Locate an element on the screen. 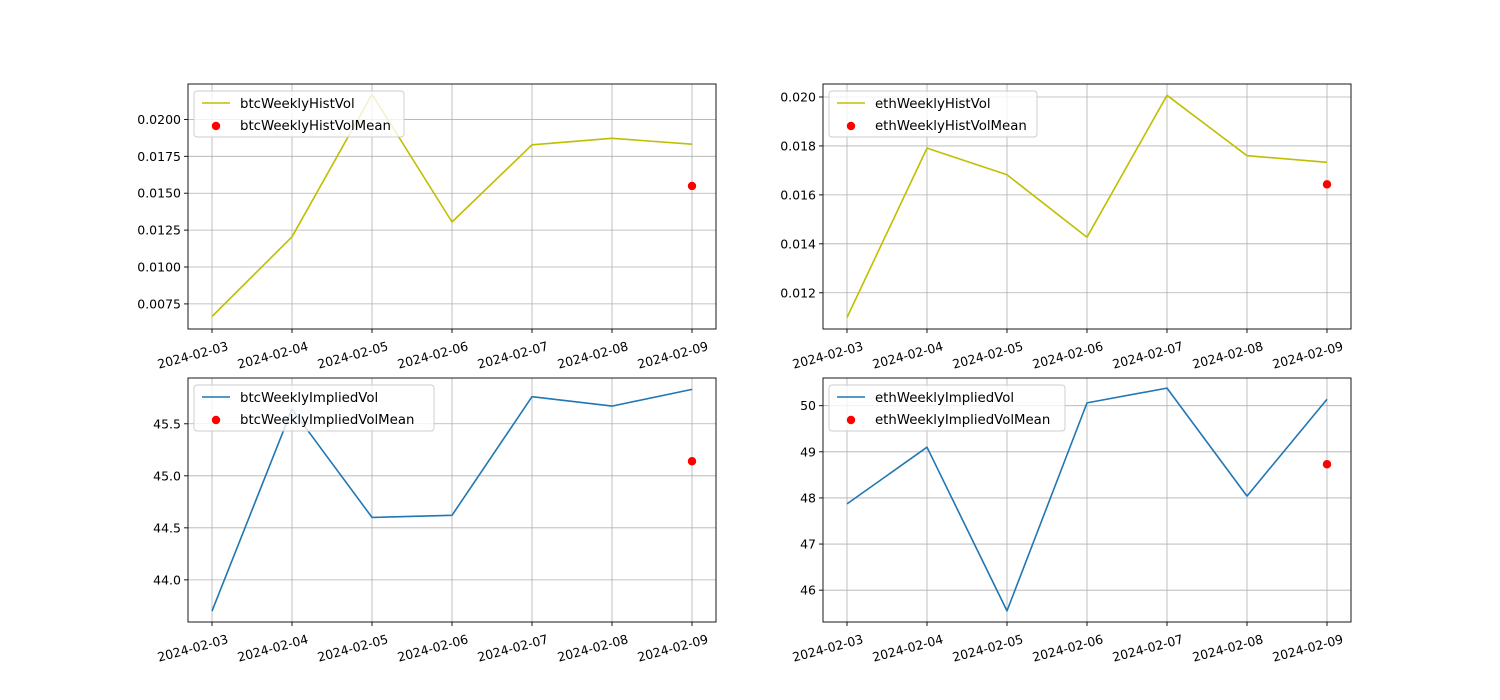 This screenshot has width=1500, height=700. y-tick-label: 50 is located at coordinates (808, 405).